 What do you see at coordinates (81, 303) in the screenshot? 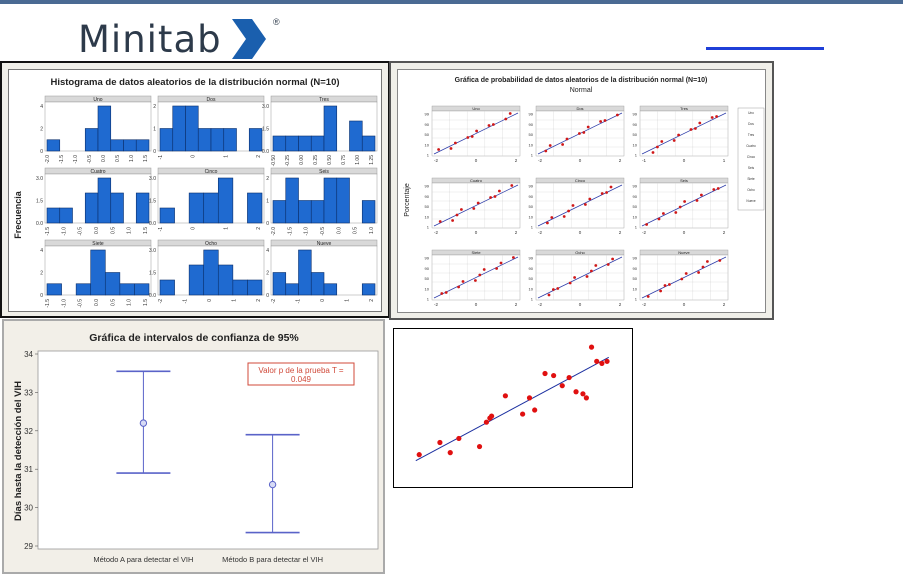
I see `histogram-xtick-label: -0.5` at bounding box center [81, 303].